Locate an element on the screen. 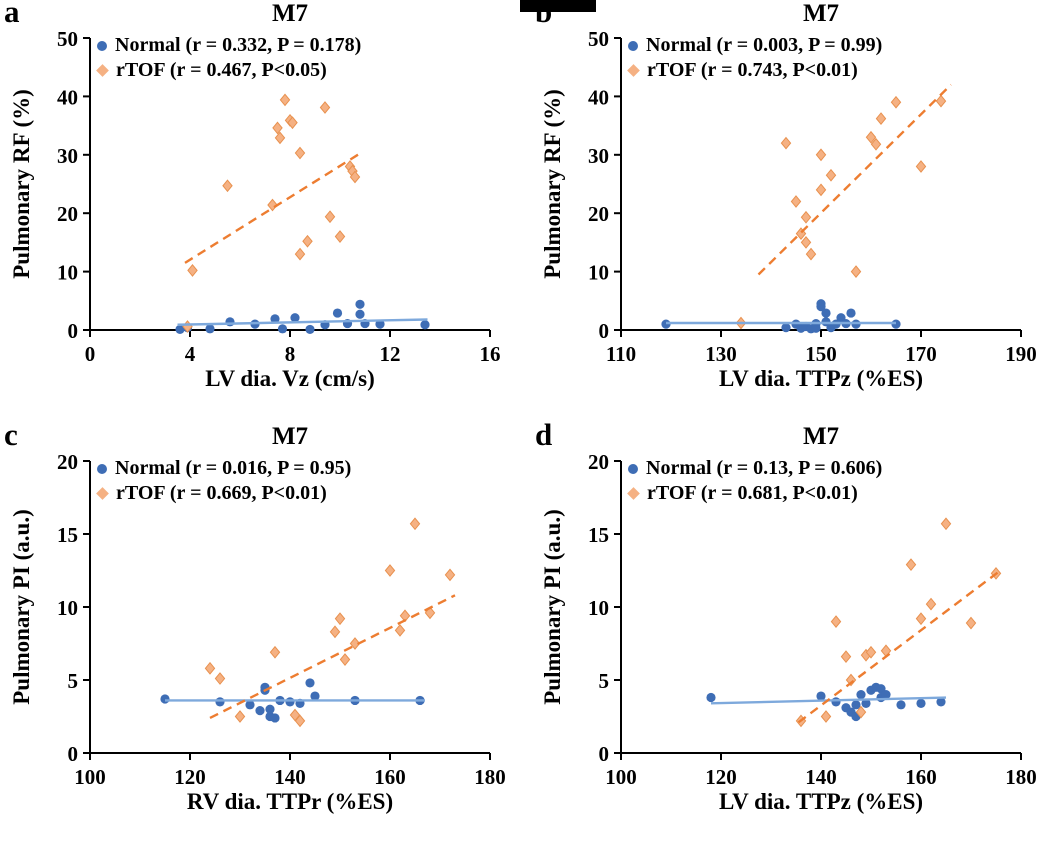  legend-entry-normal: Normal (r = 0.016, P = 0.95) is located at coordinates (224, 468).